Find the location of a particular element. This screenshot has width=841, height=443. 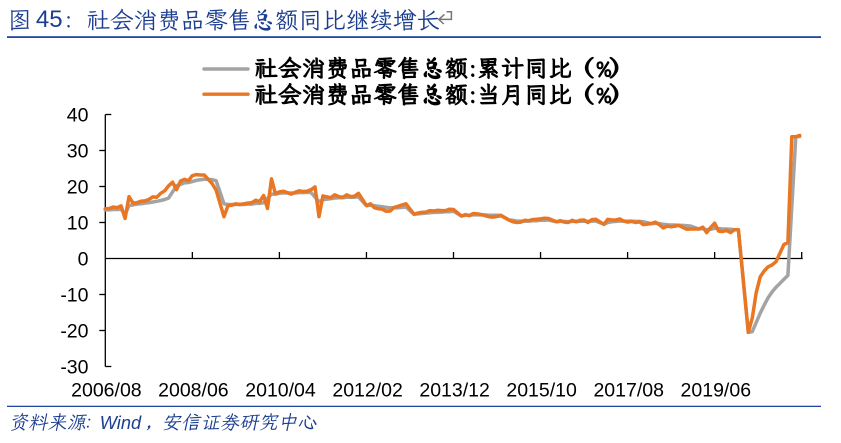

svg-text: 20 is located at coordinates (78, 187).